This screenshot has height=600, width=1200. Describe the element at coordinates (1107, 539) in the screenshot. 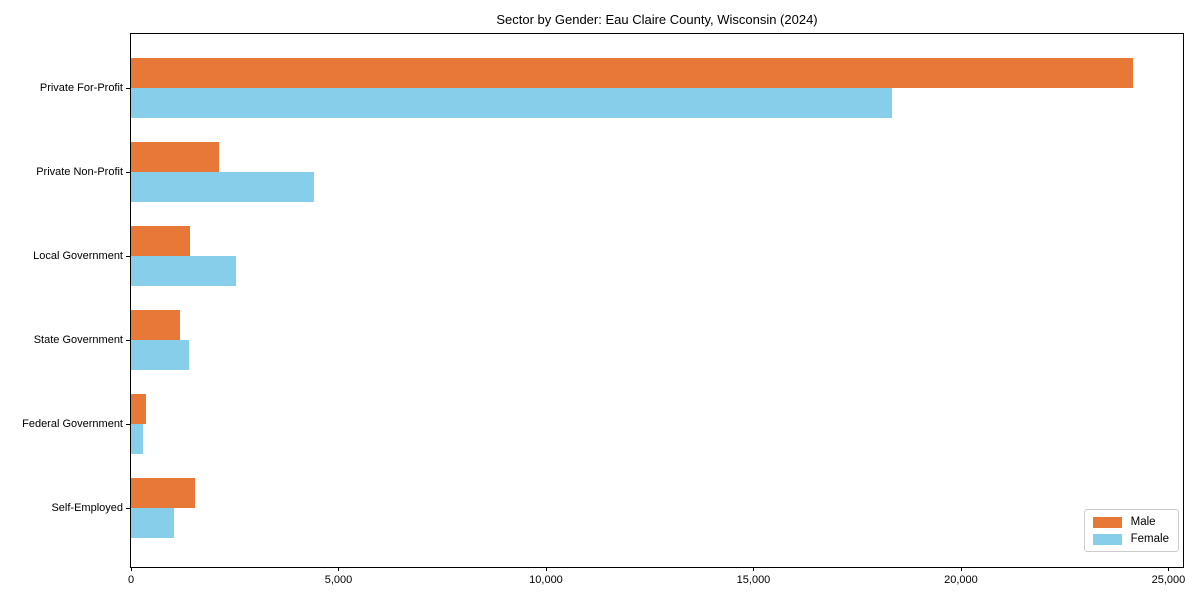

I see `female-series-swatch` at that location.